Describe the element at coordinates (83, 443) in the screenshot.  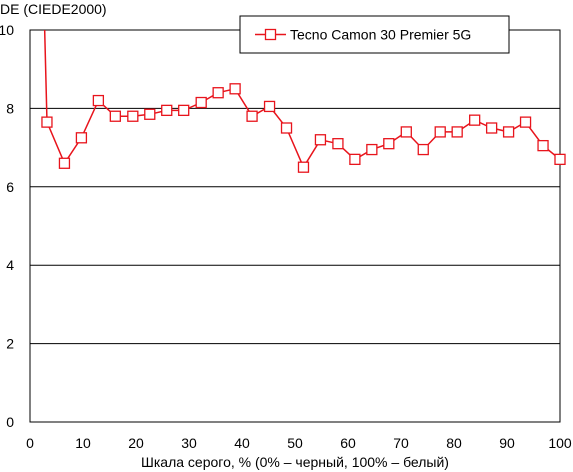
I see `x-tick-10: 10` at that location.